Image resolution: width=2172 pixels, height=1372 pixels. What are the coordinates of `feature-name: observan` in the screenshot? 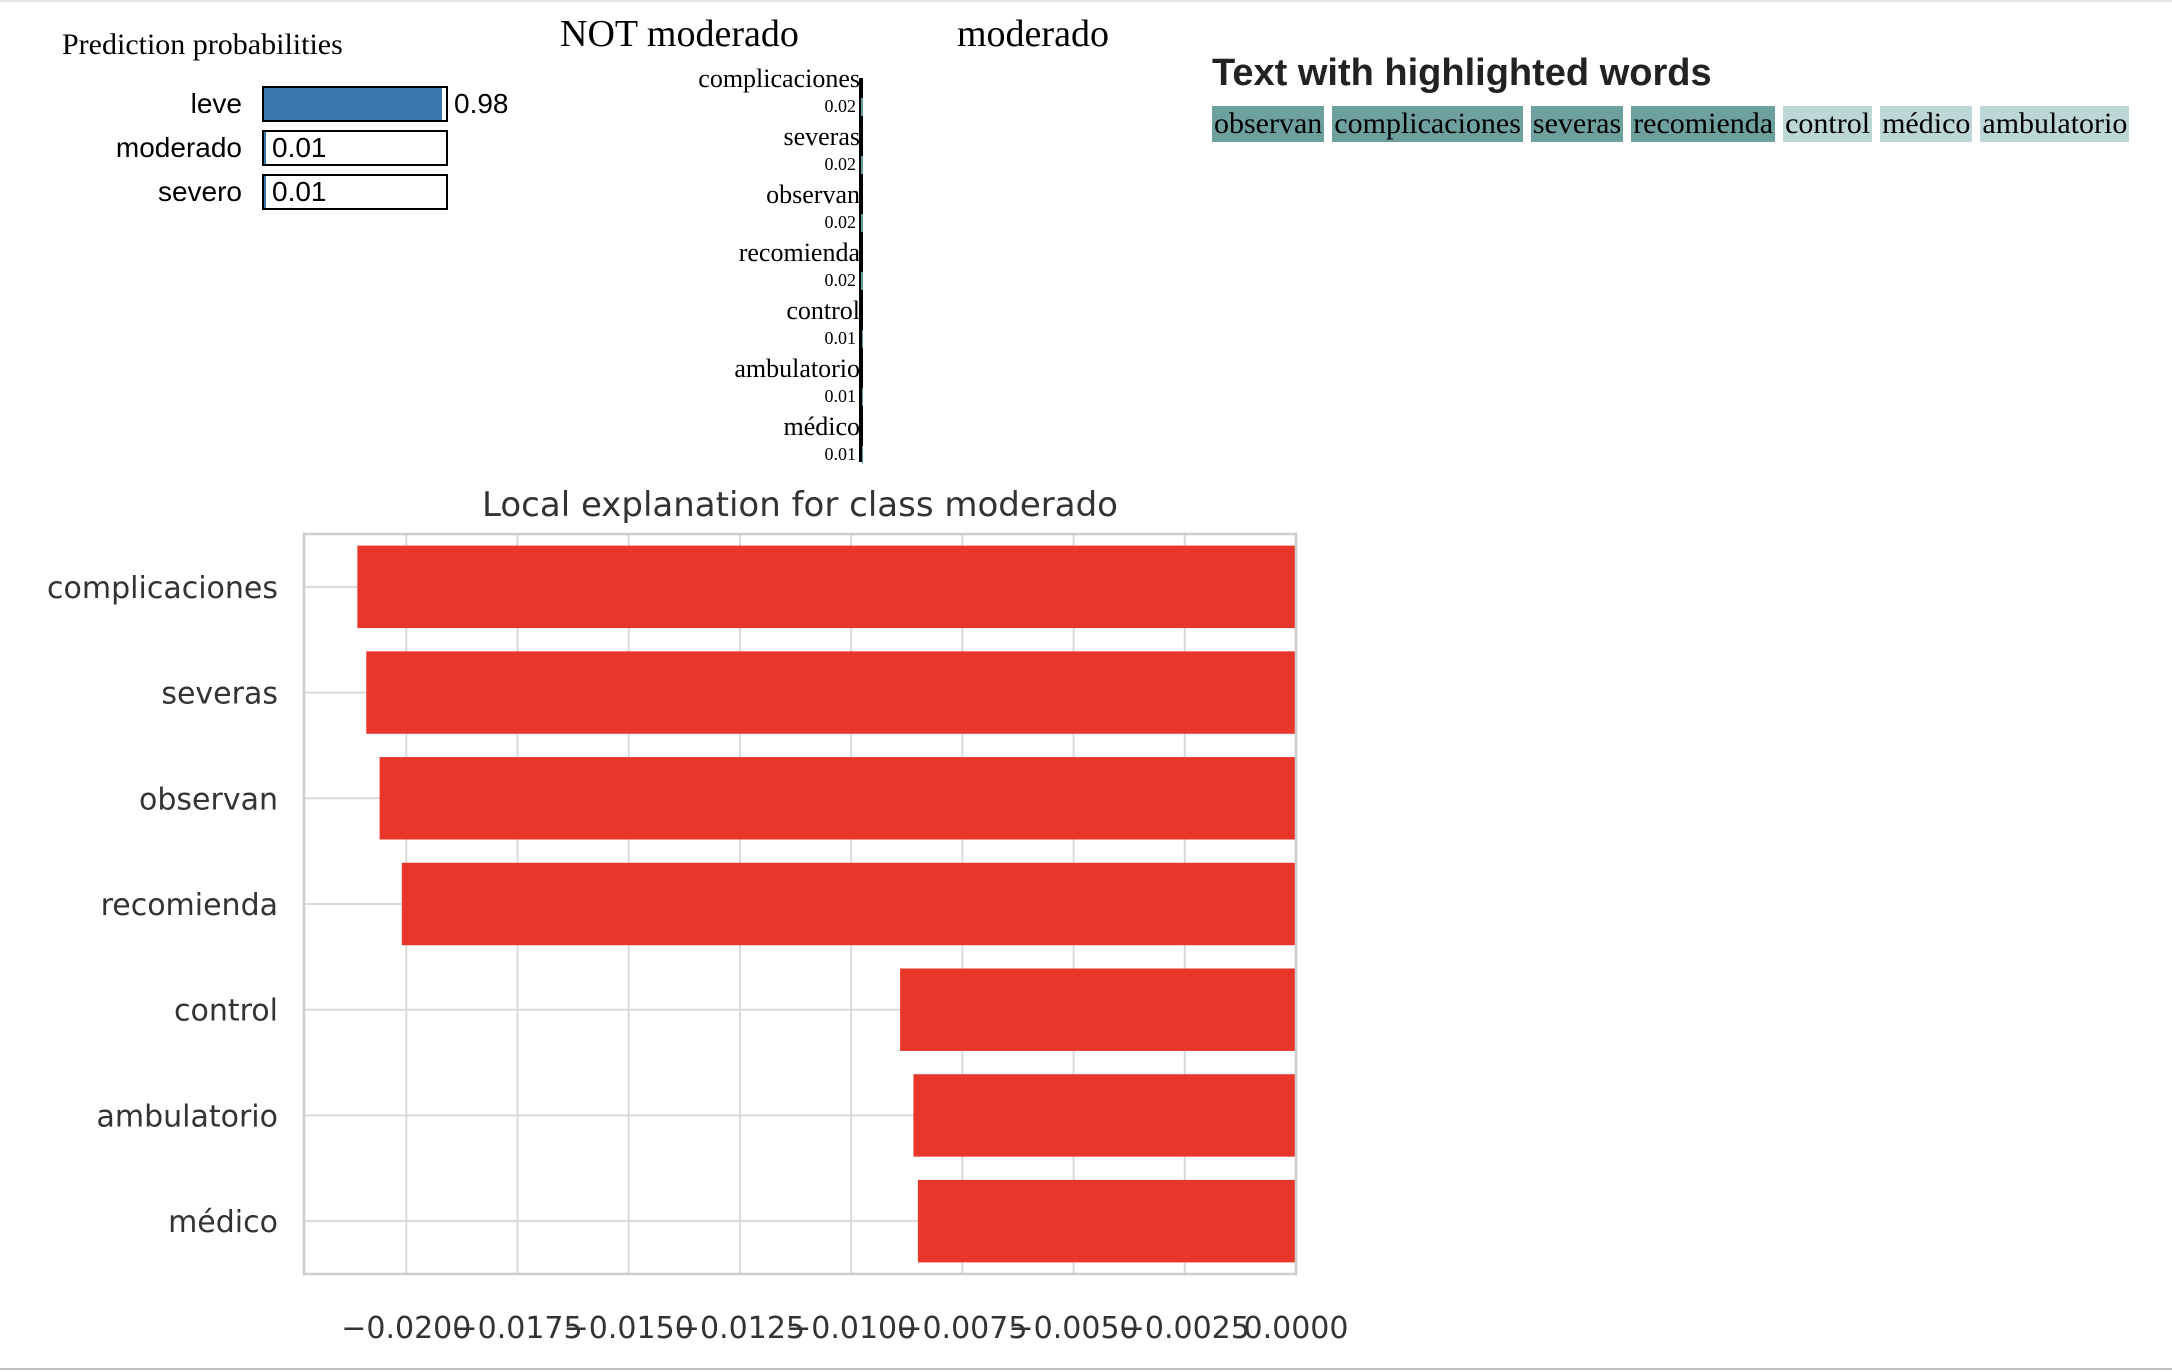 It's located at (813, 194).